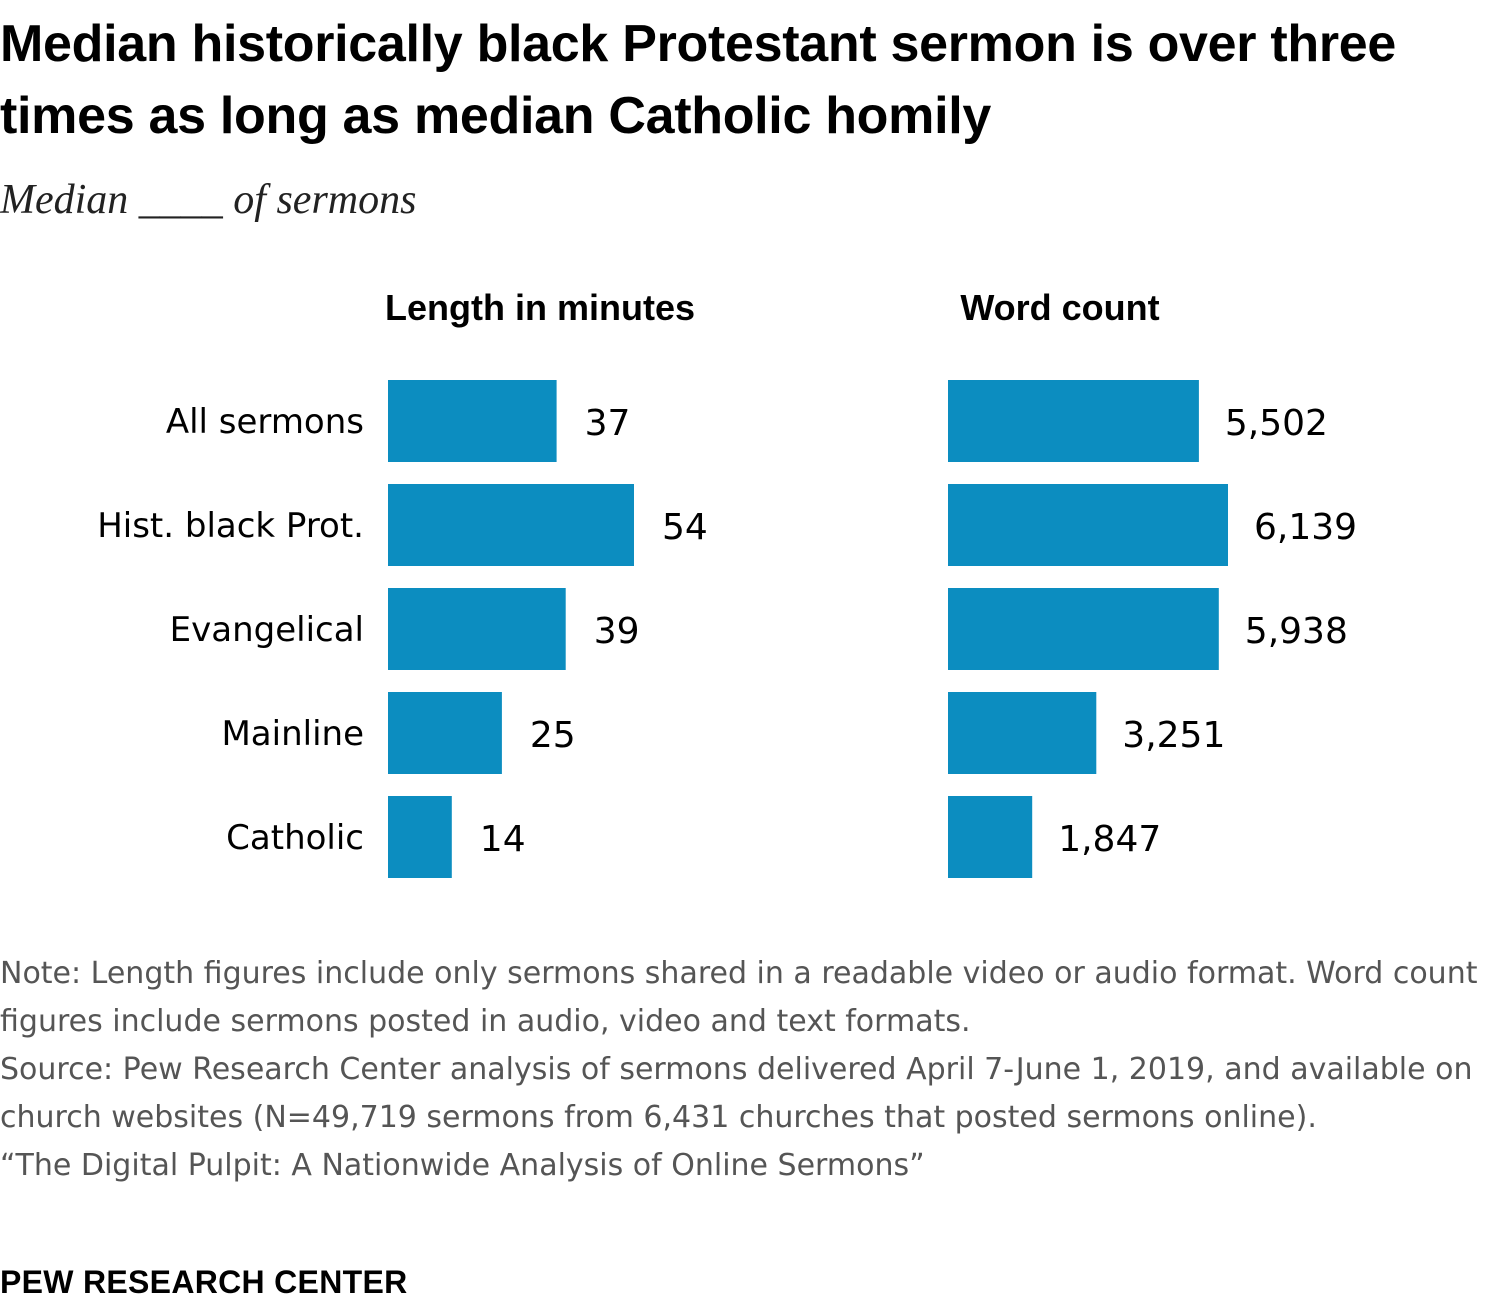 The height and width of the screenshot is (1316, 1501). Describe the element at coordinates (230, 526) in the screenshot. I see `category-label: Hist. black Prot.` at that location.